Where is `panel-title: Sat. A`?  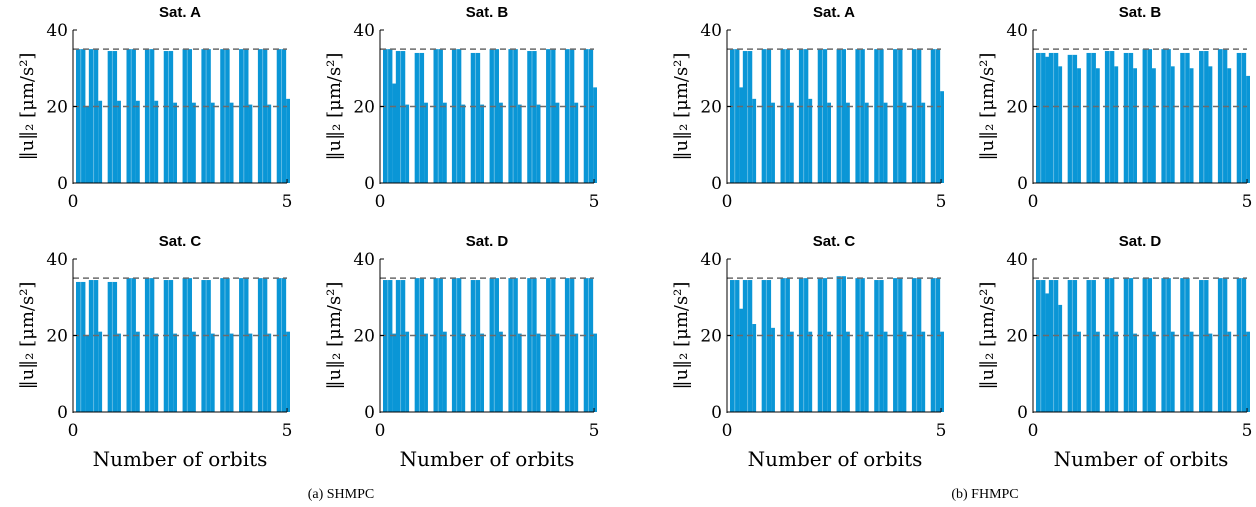 panel-title: Sat. A is located at coordinates (834, 12).